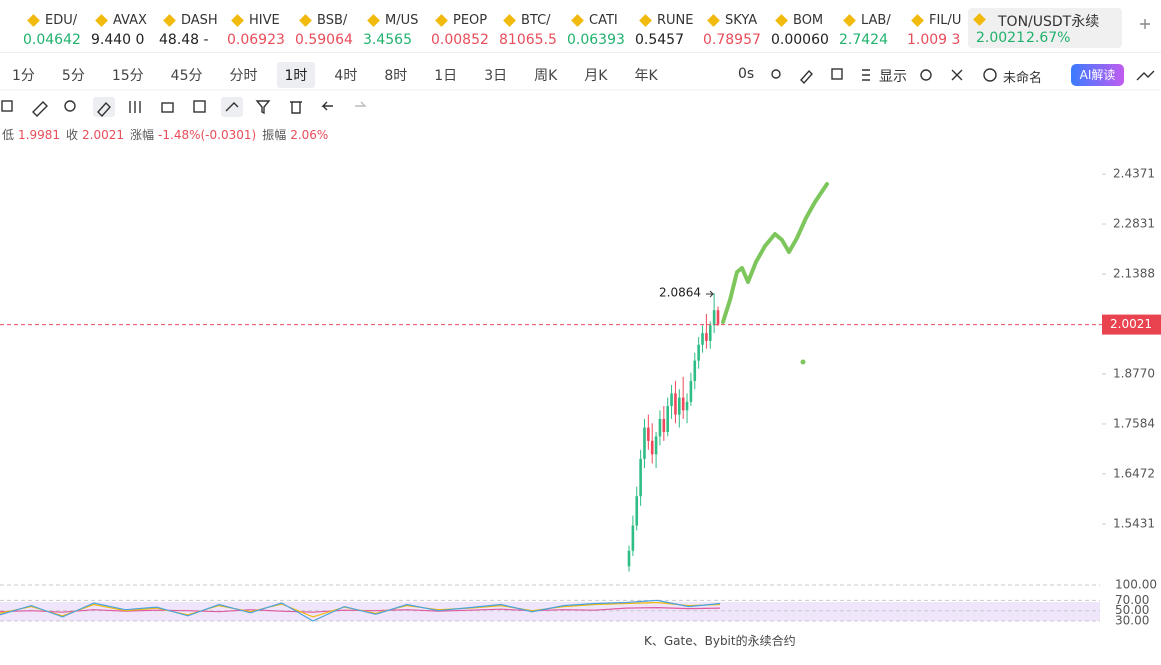  I want to click on ticker-price: 0.59064, so click(324, 40).